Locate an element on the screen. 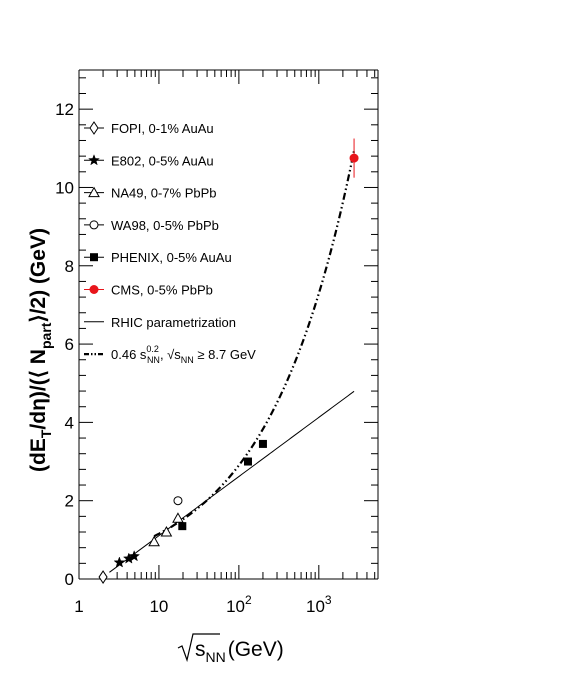 This screenshot has height=698, width=567. legend-entry: NA49, 0-7% PbPb is located at coordinates (164, 193).